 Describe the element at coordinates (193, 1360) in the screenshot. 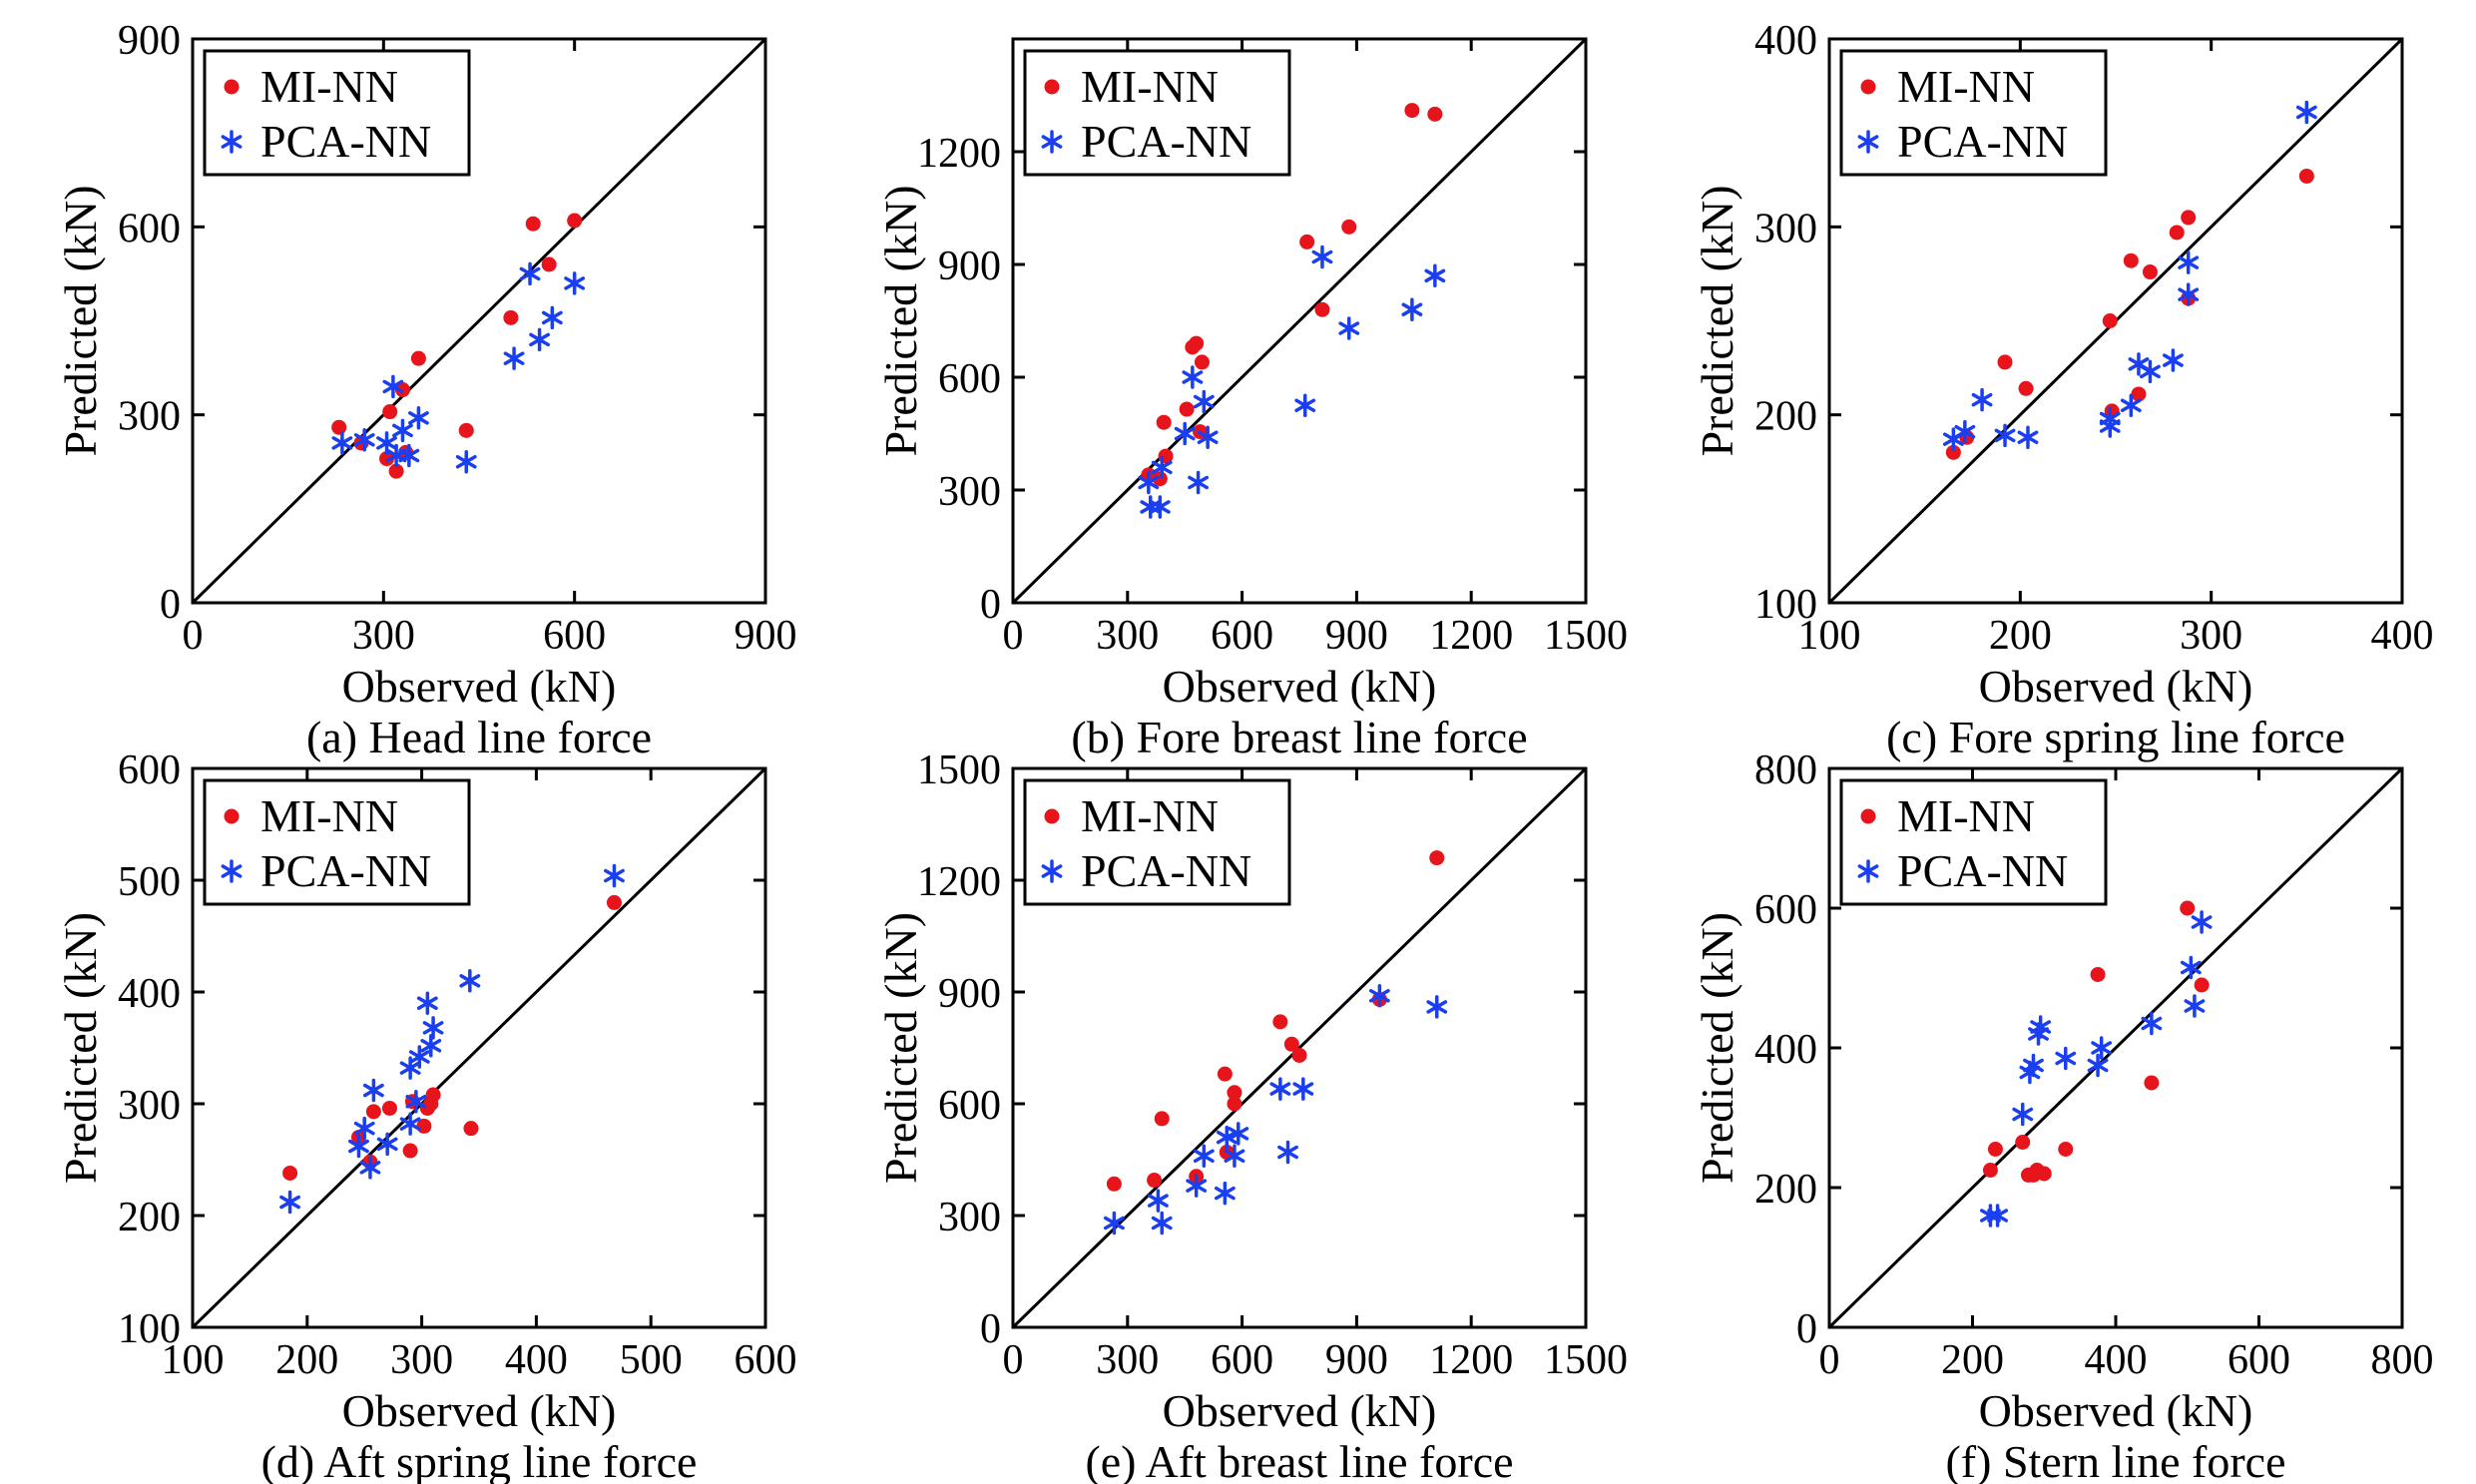

I see `x-tick-label: 100` at that location.